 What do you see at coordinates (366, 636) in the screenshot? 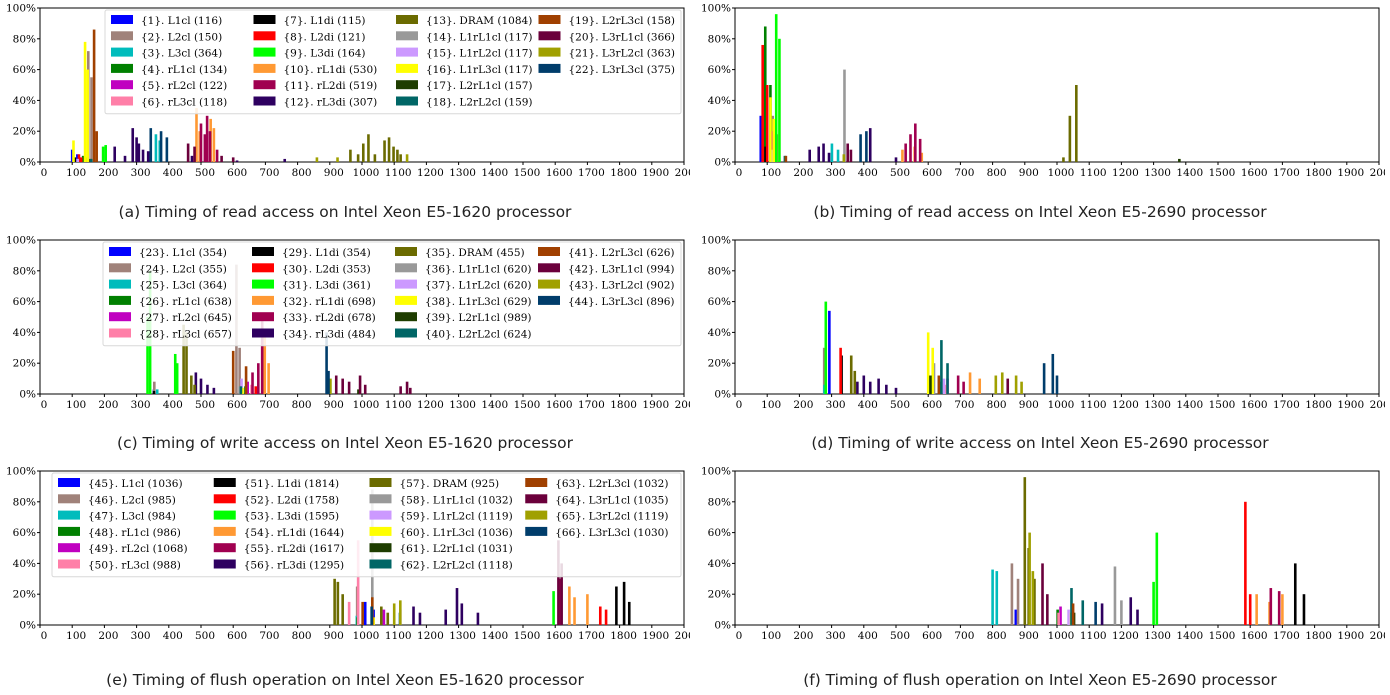
I see `x-tick-label: 1000` at bounding box center [366, 636].